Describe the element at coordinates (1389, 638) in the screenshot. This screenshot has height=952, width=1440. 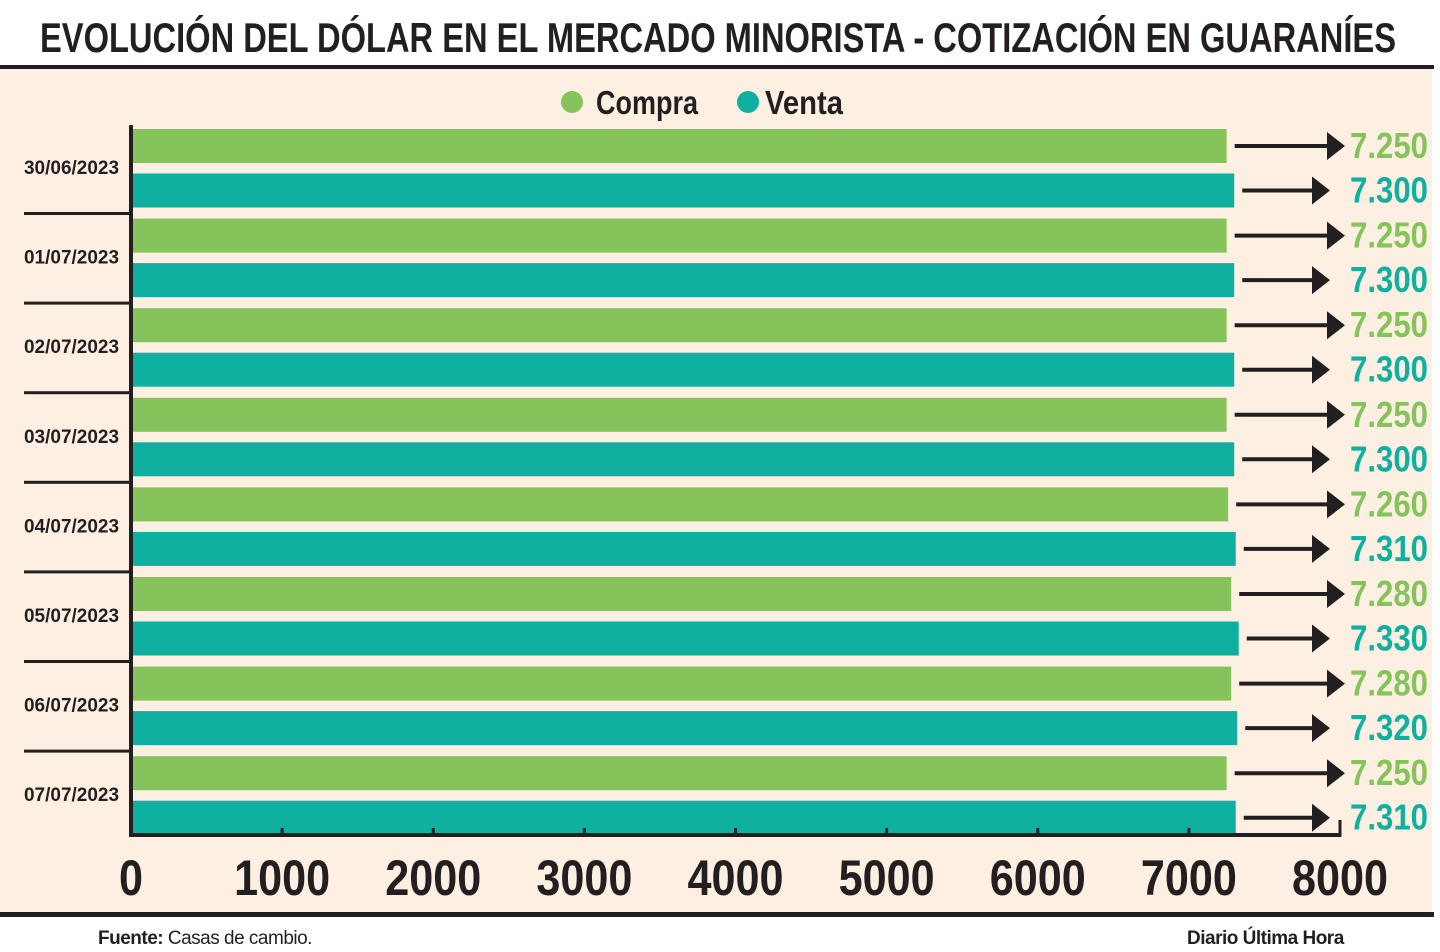
I see `data-label-venta: 7.330` at that location.